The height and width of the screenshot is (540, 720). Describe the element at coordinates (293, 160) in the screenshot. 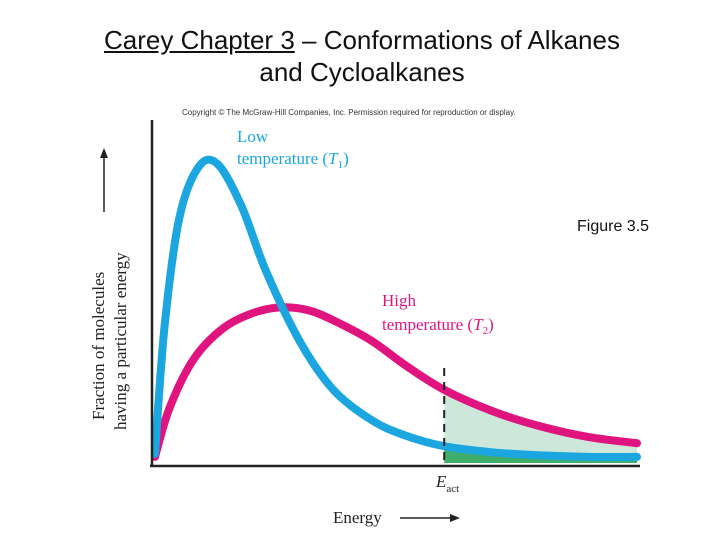

I see `svg-text: temperature (T1)` at that location.